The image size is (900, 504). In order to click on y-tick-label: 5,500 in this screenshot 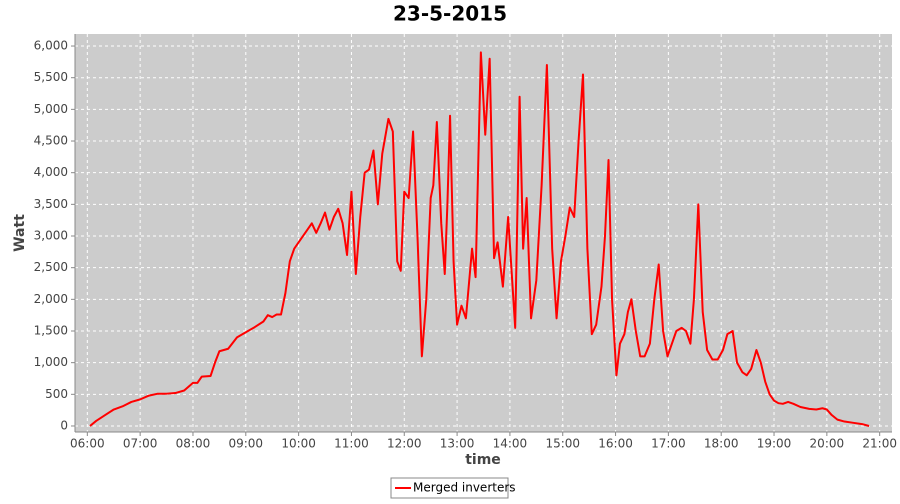, I will do `click(51, 77)`.